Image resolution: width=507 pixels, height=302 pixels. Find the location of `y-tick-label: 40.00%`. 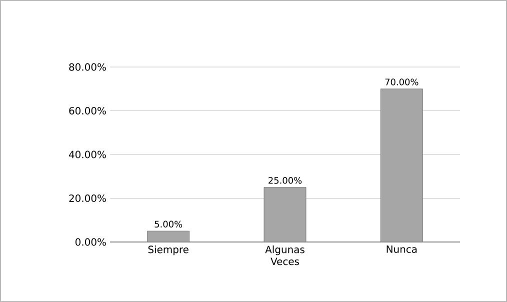

y-tick-label: 40.00% is located at coordinates (87, 154).